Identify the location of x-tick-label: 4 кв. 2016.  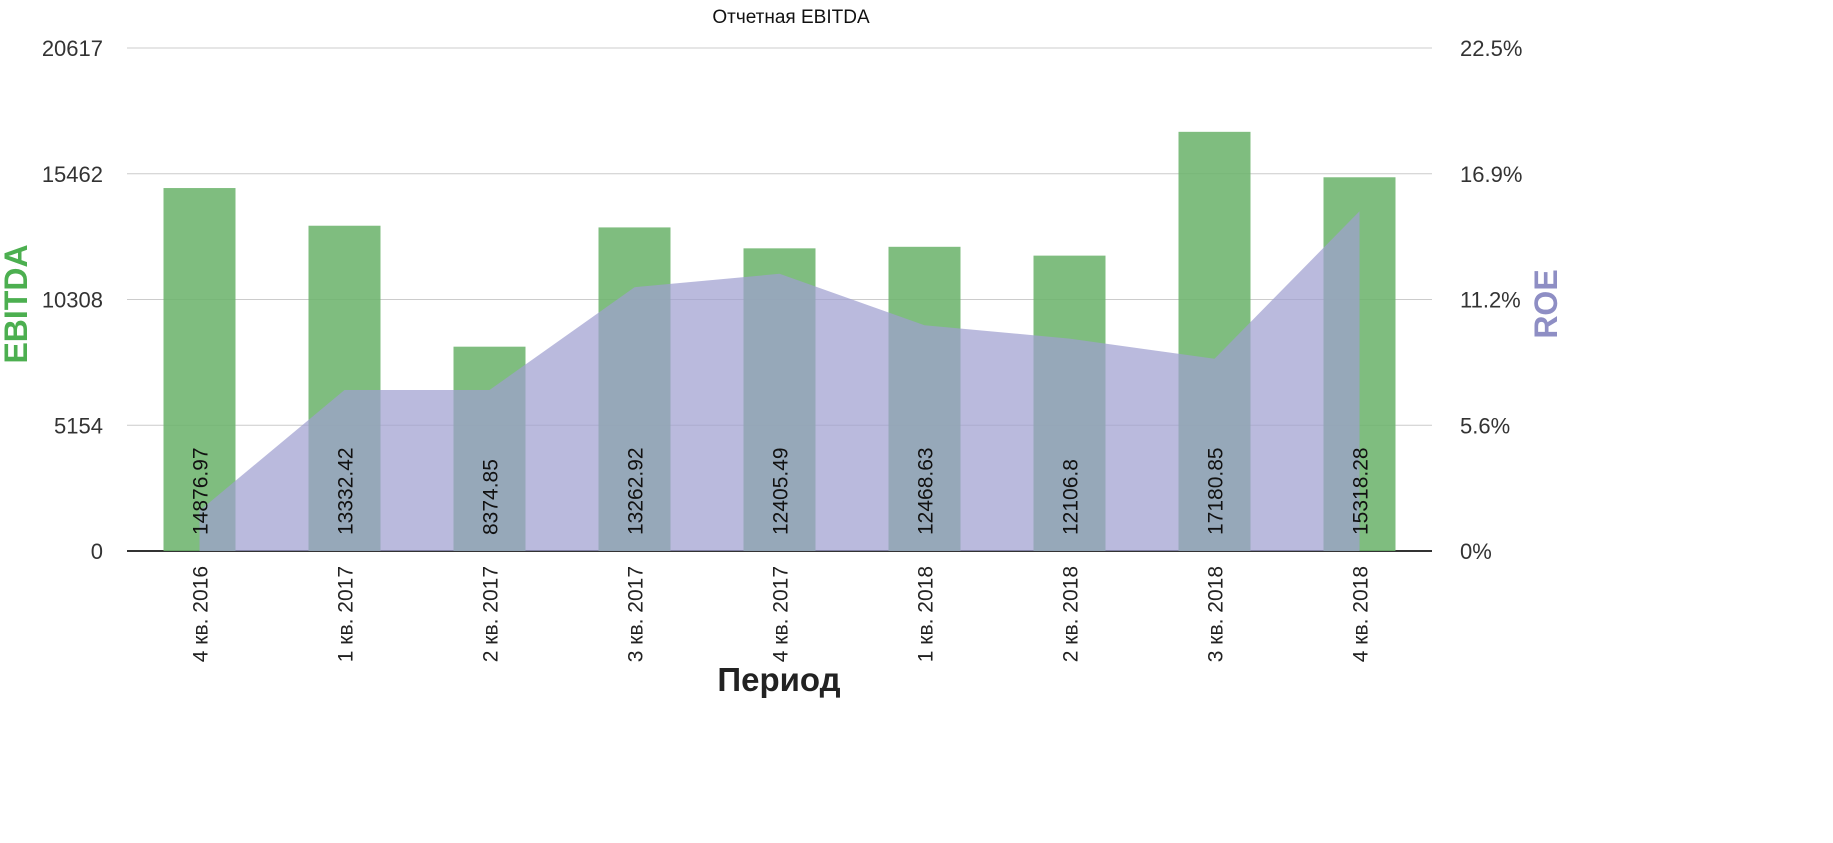
(201, 614).